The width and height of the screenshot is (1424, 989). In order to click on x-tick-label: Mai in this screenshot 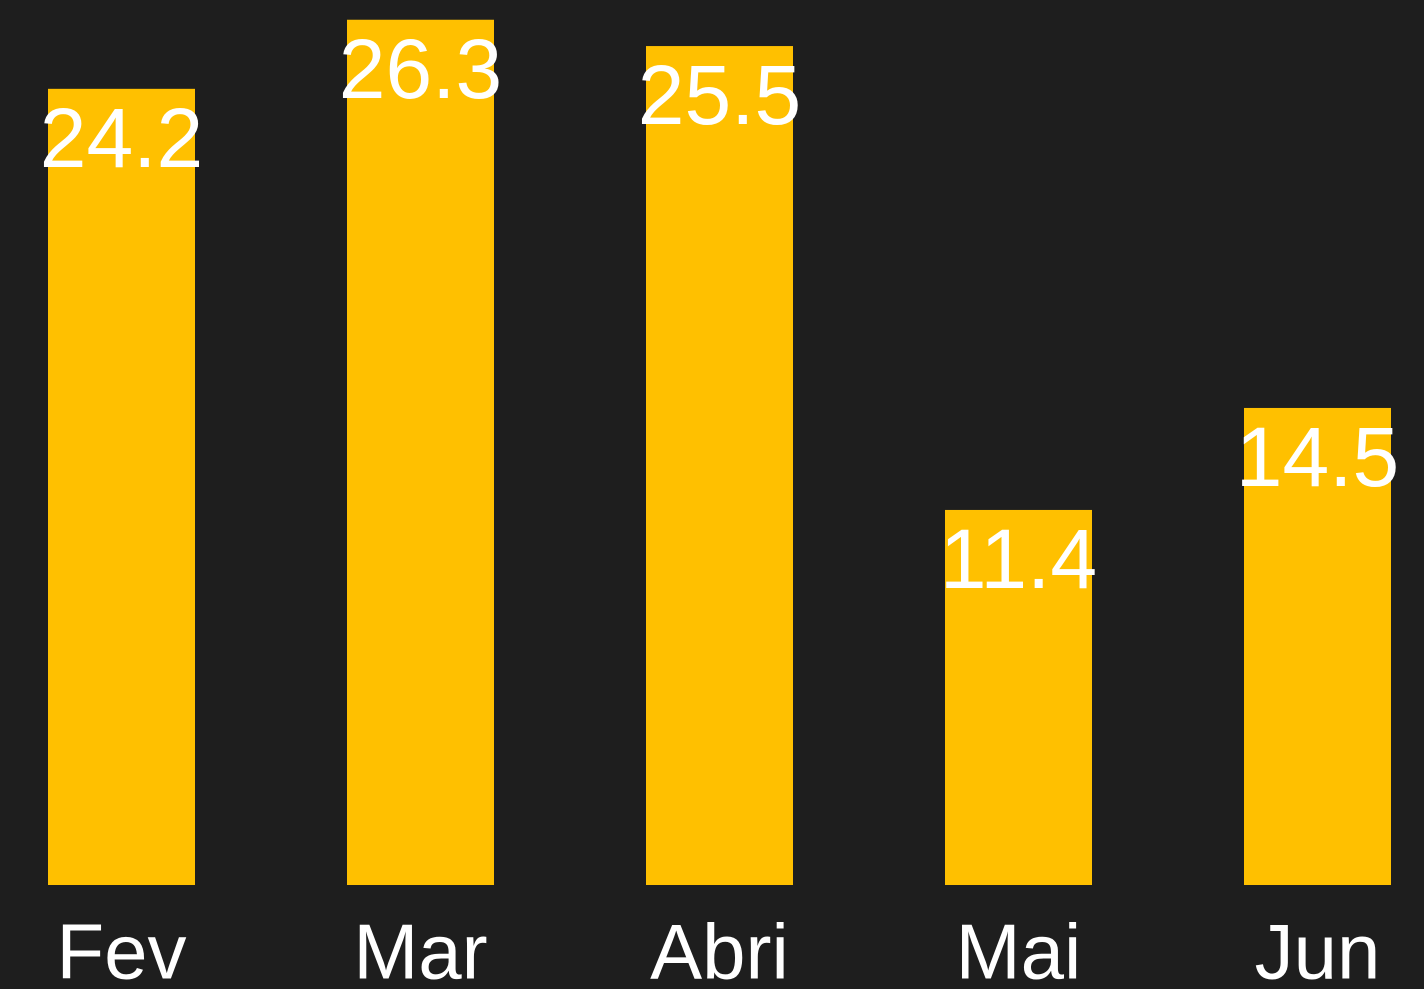, I will do `click(1019, 948)`.